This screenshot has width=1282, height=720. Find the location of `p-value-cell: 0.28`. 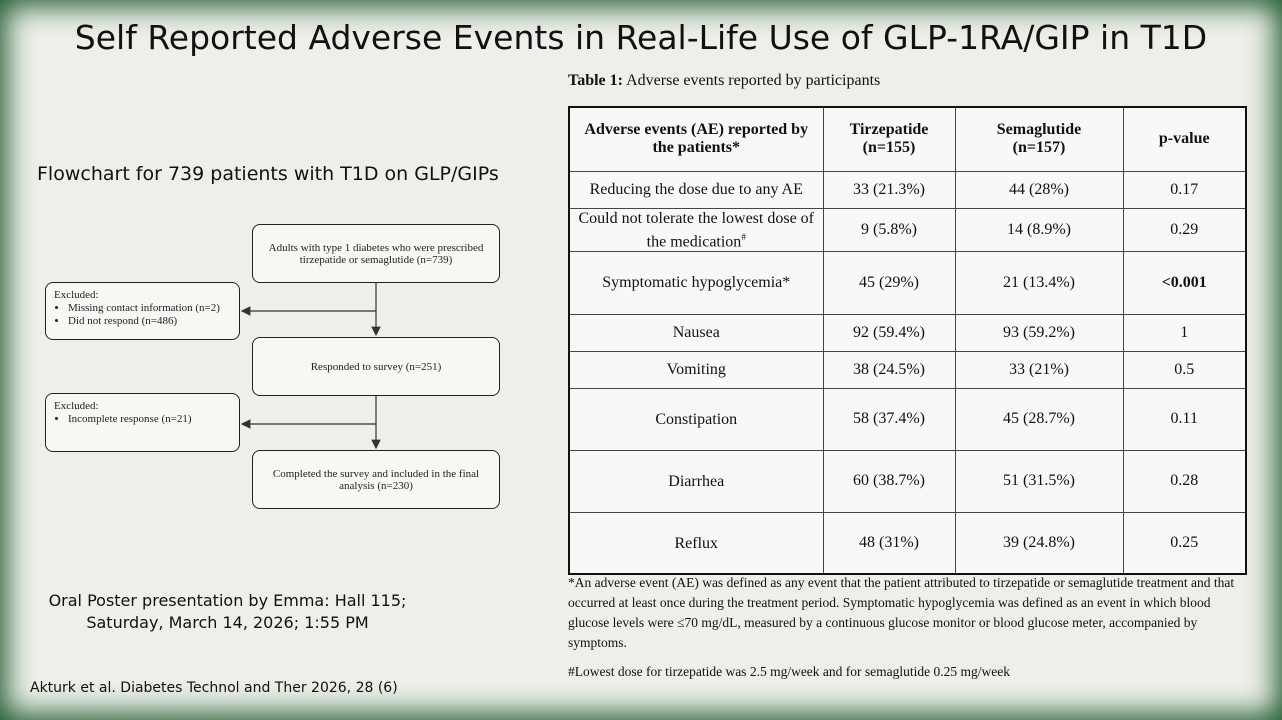

p-value-cell: 0.28 is located at coordinates (1184, 481).